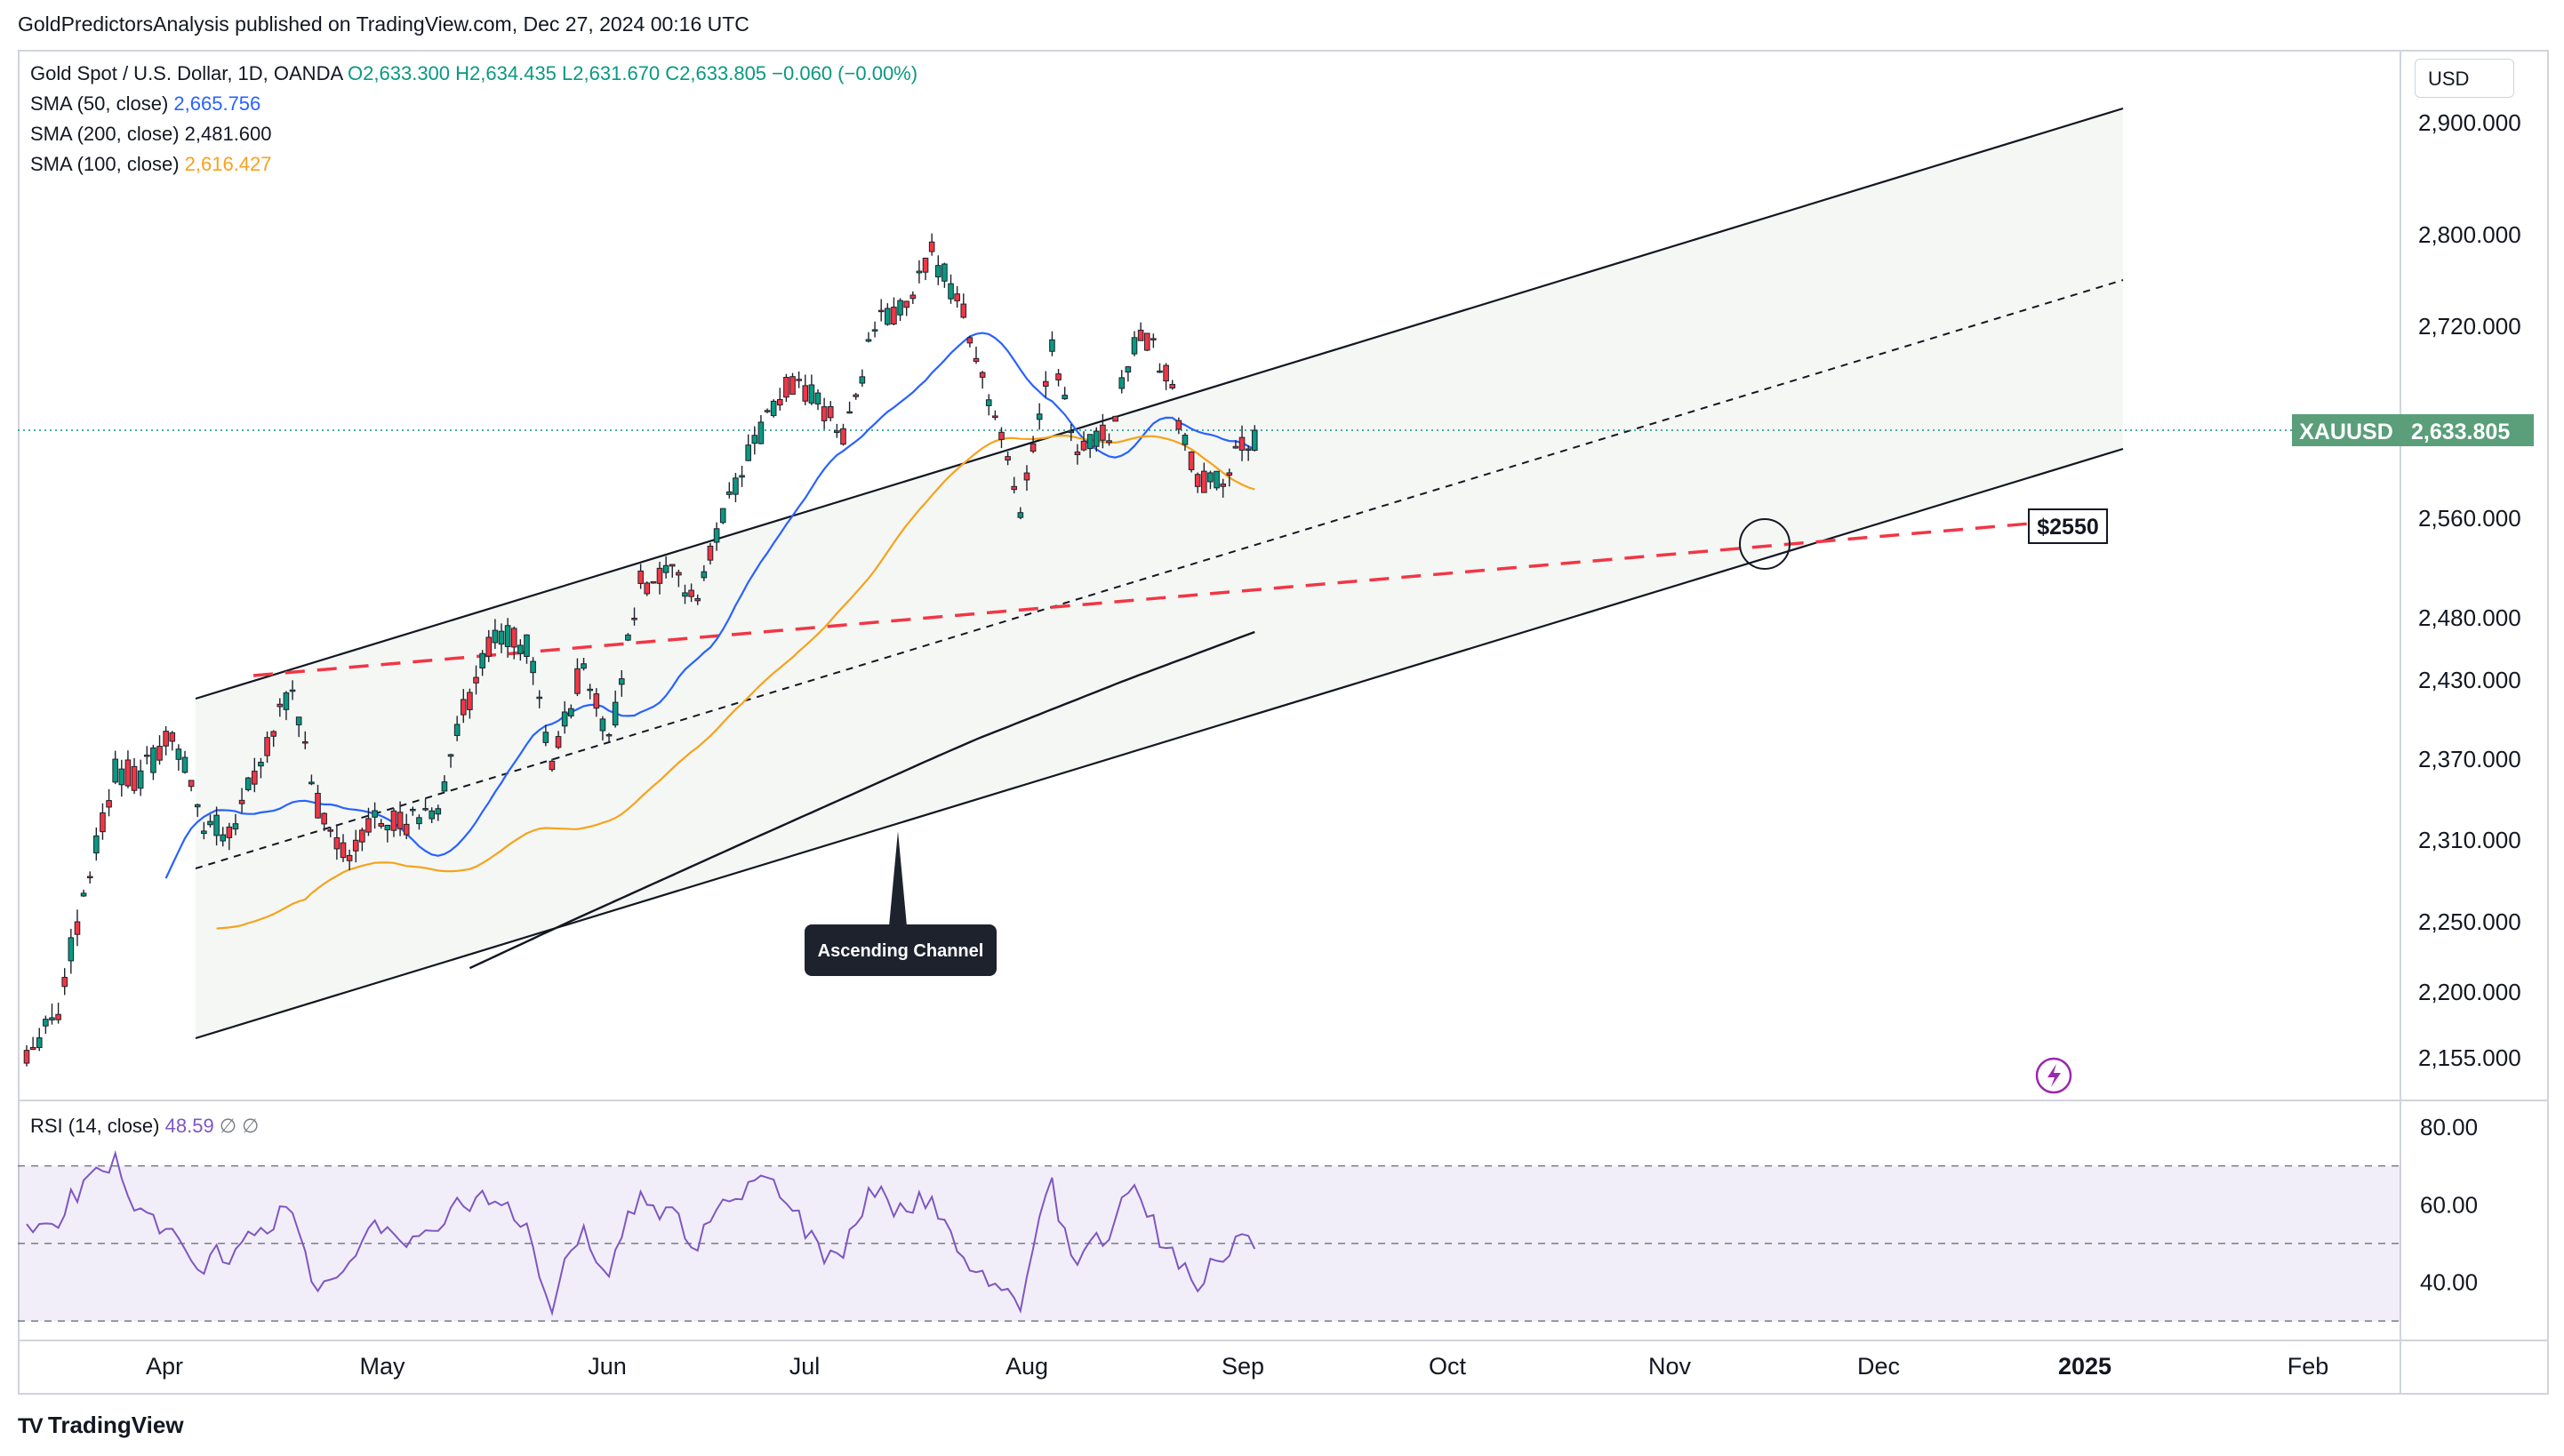 Image resolution: width=2564 pixels, height=1456 pixels. I want to click on price-tick-label: 2,250.000, so click(2469, 921).